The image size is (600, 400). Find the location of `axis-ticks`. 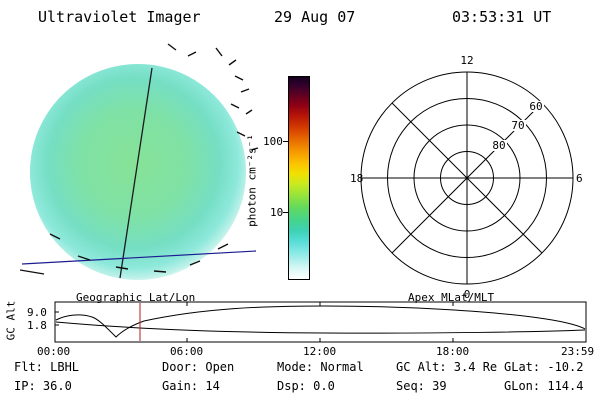

axis-ticks is located at coordinates (254, 322).